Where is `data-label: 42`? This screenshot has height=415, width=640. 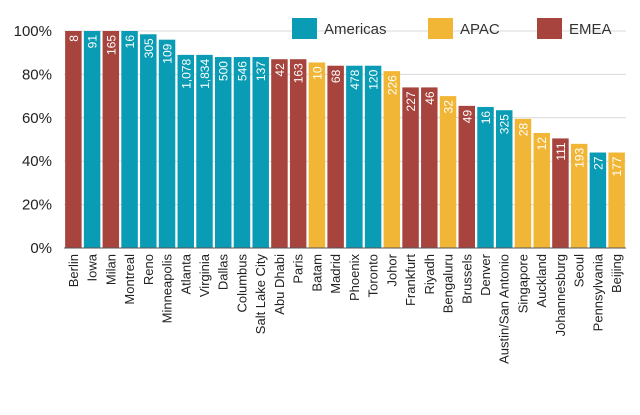 data-label: 42 is located at coordinates (280, 70).